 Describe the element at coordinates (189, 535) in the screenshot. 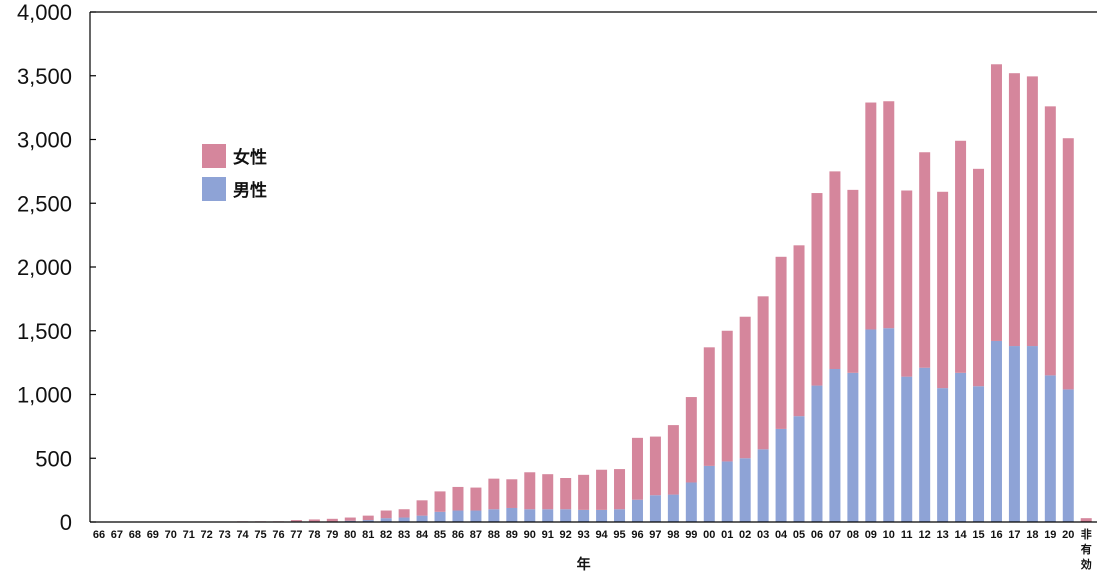

I see `x-tick-label: 71` at that location.